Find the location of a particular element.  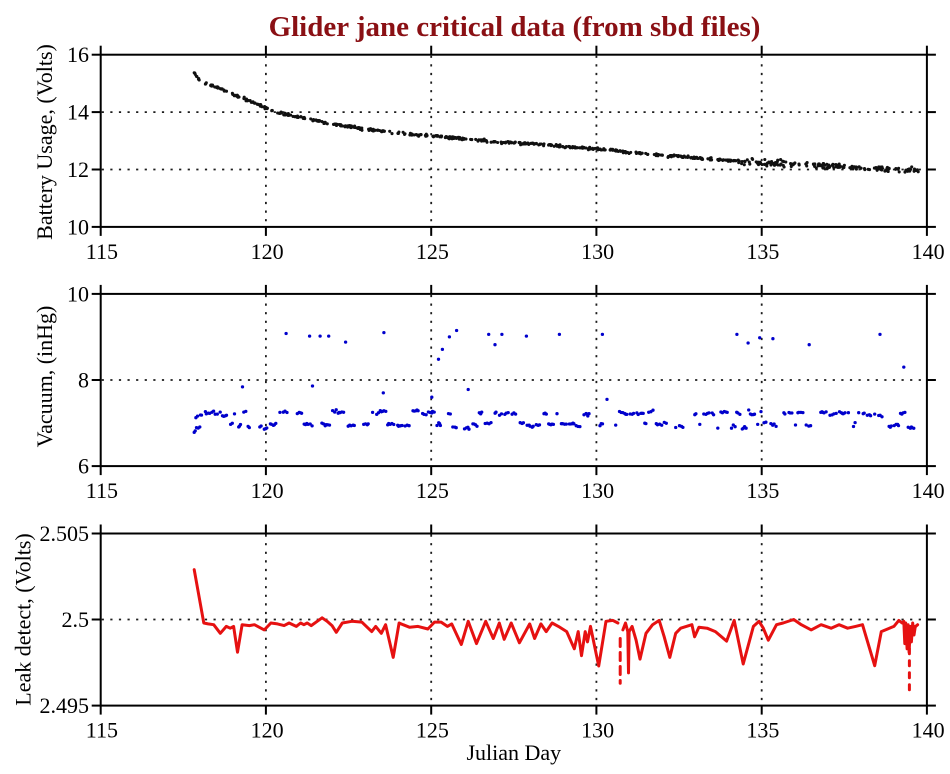

svg-text: 14 is located at coordinates (78, 112).